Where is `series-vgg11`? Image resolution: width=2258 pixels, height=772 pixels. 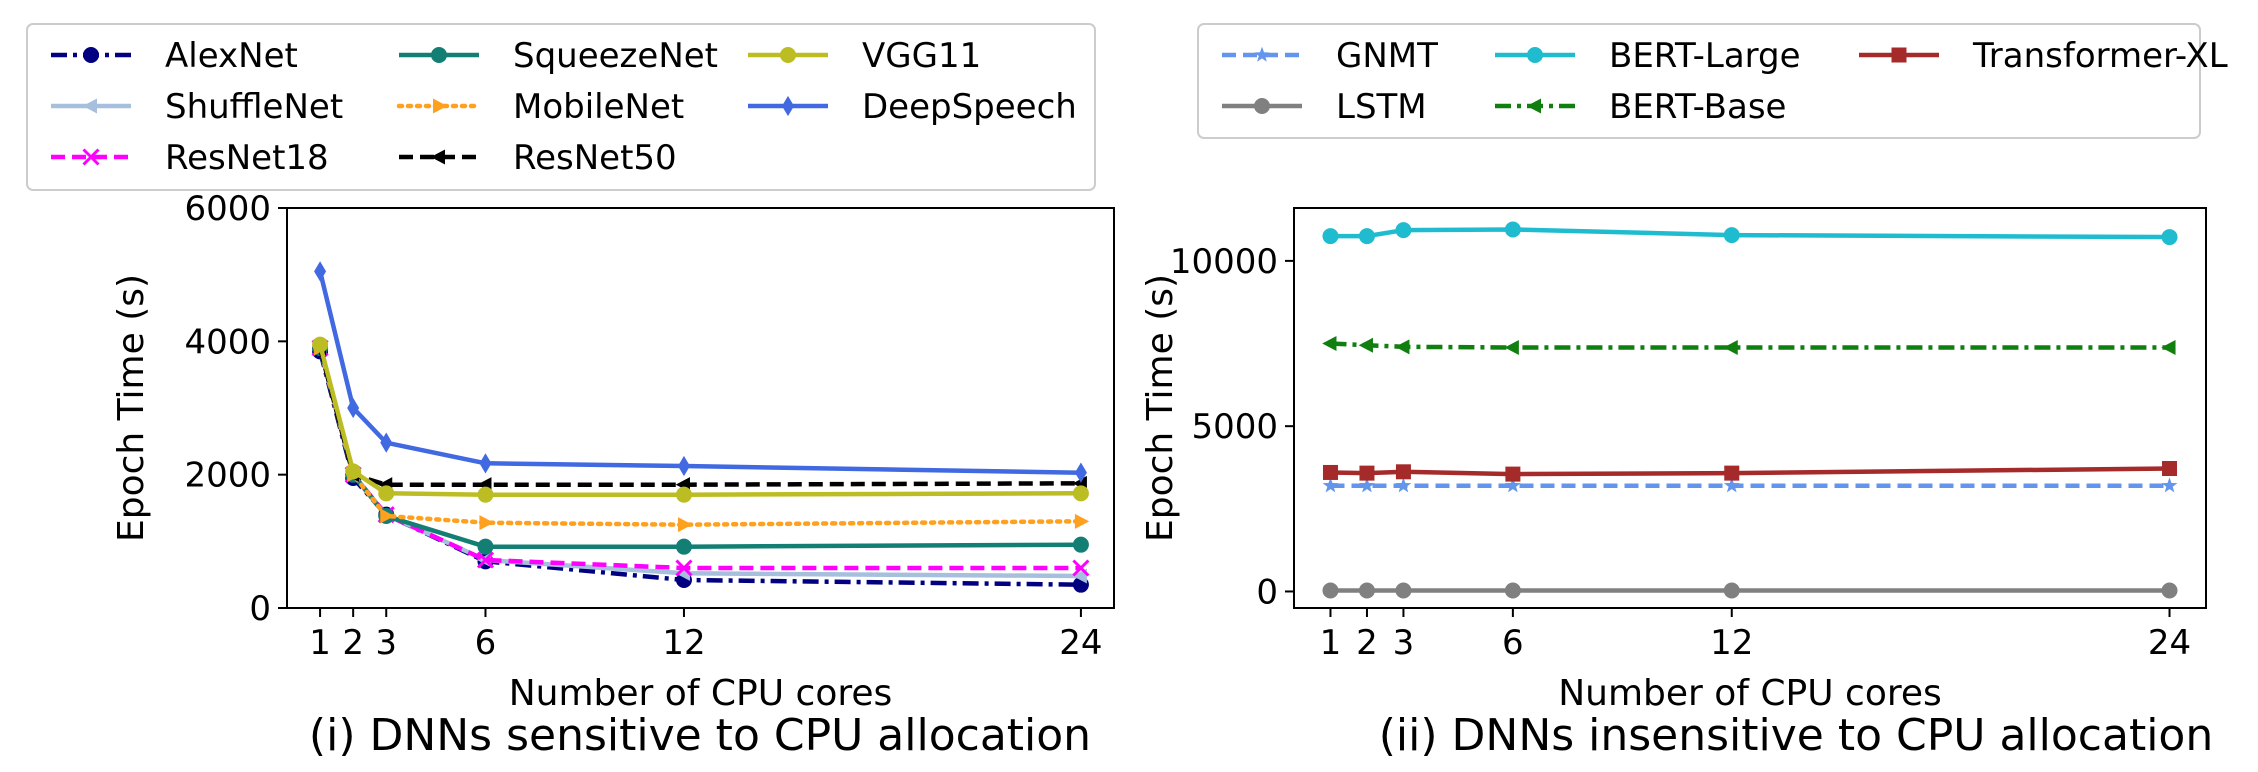 series-vgg11 is located at coordinates (700, 419).